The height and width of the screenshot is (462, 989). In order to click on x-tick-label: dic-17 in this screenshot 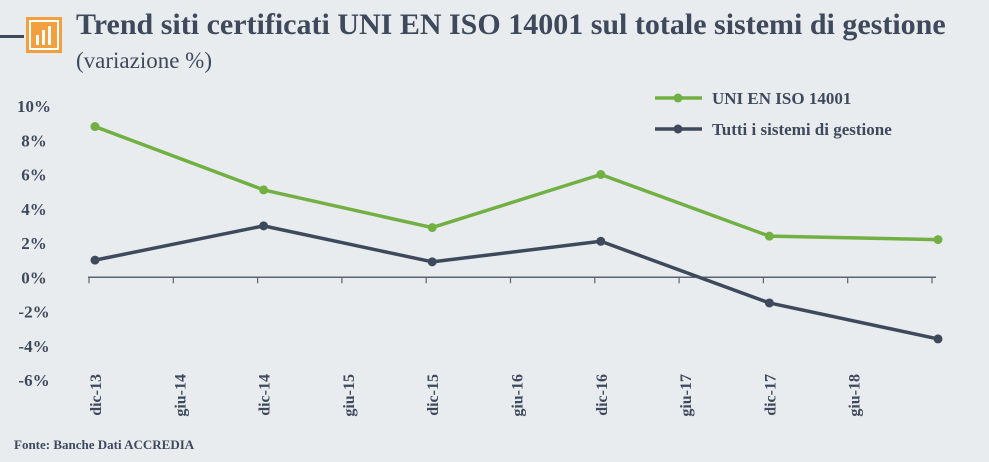, I will do `click(770, 395)`.